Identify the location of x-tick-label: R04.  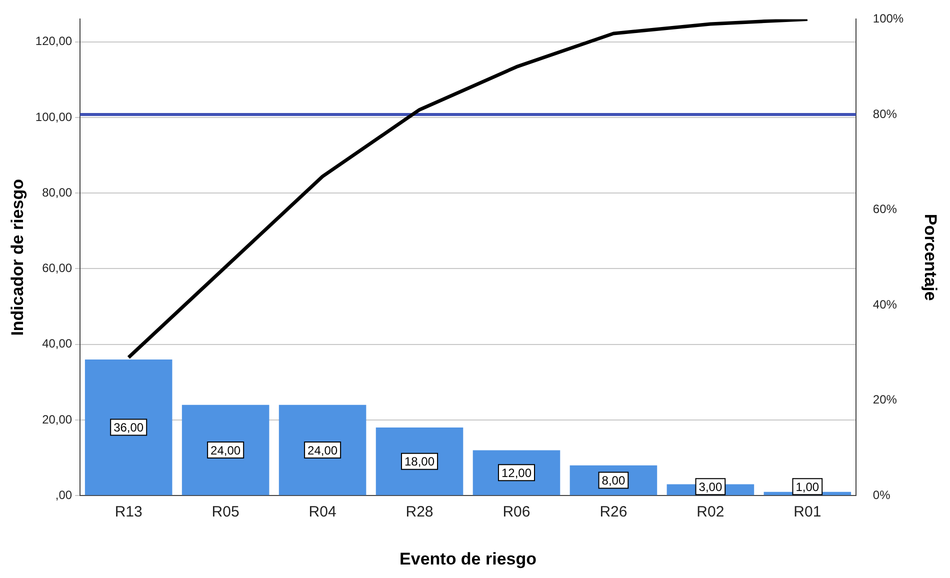
(322, 512).